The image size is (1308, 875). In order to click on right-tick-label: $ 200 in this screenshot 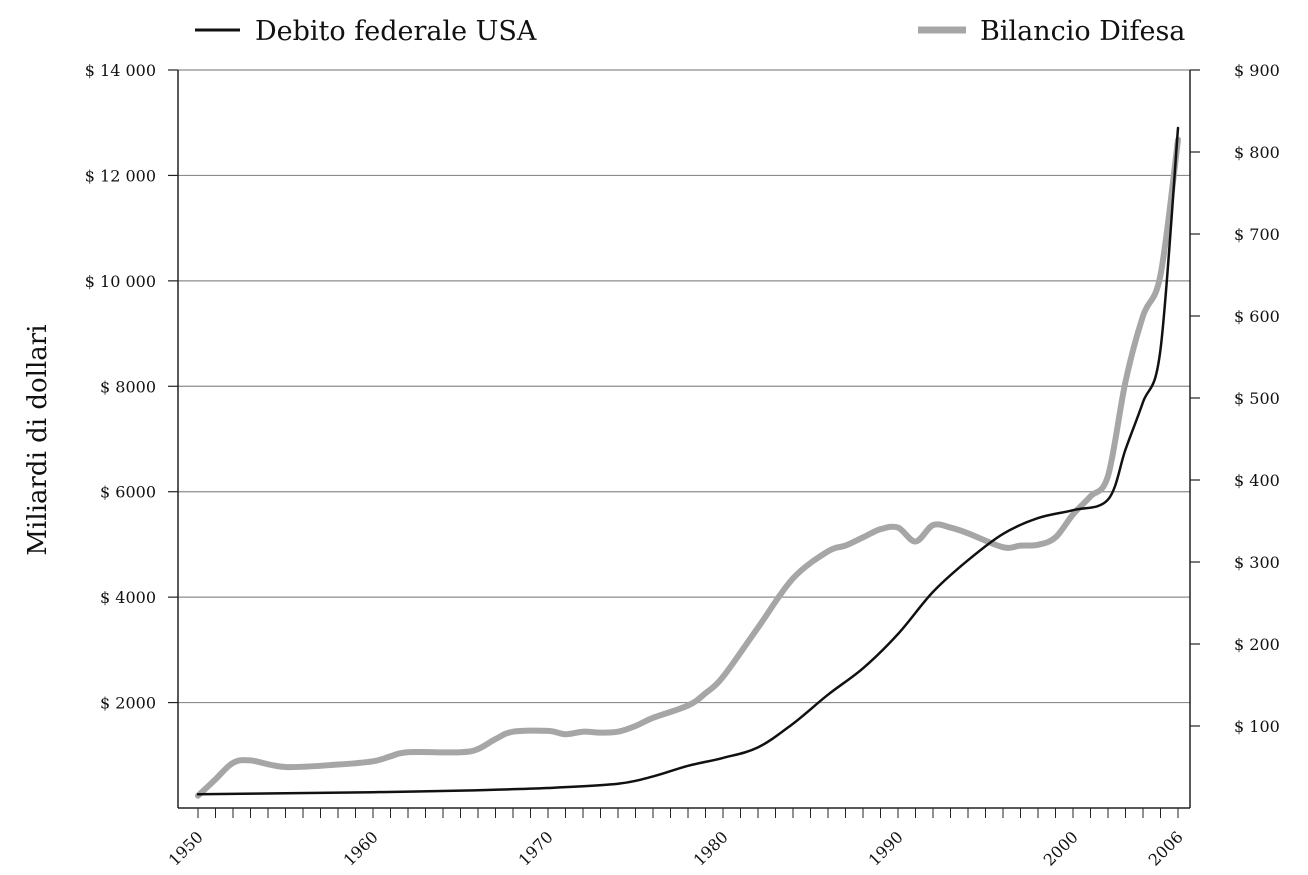, I will do `click(1257, 644)`.